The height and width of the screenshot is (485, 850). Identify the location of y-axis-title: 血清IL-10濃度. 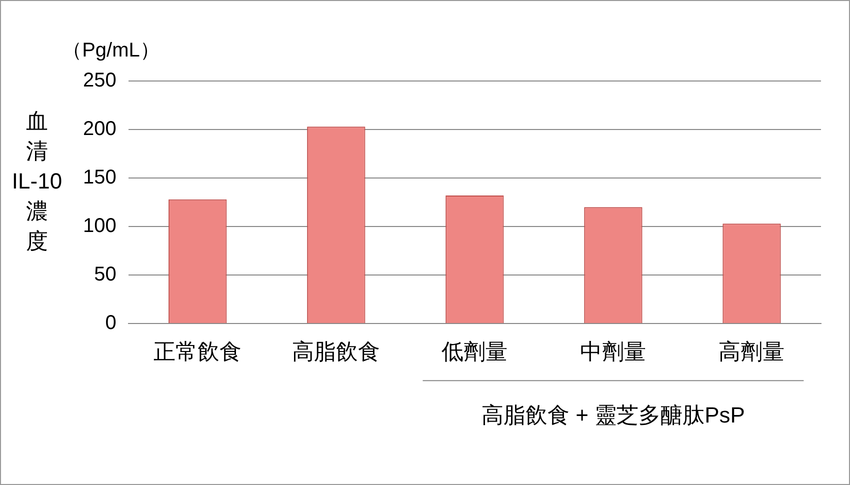
(37, 181).